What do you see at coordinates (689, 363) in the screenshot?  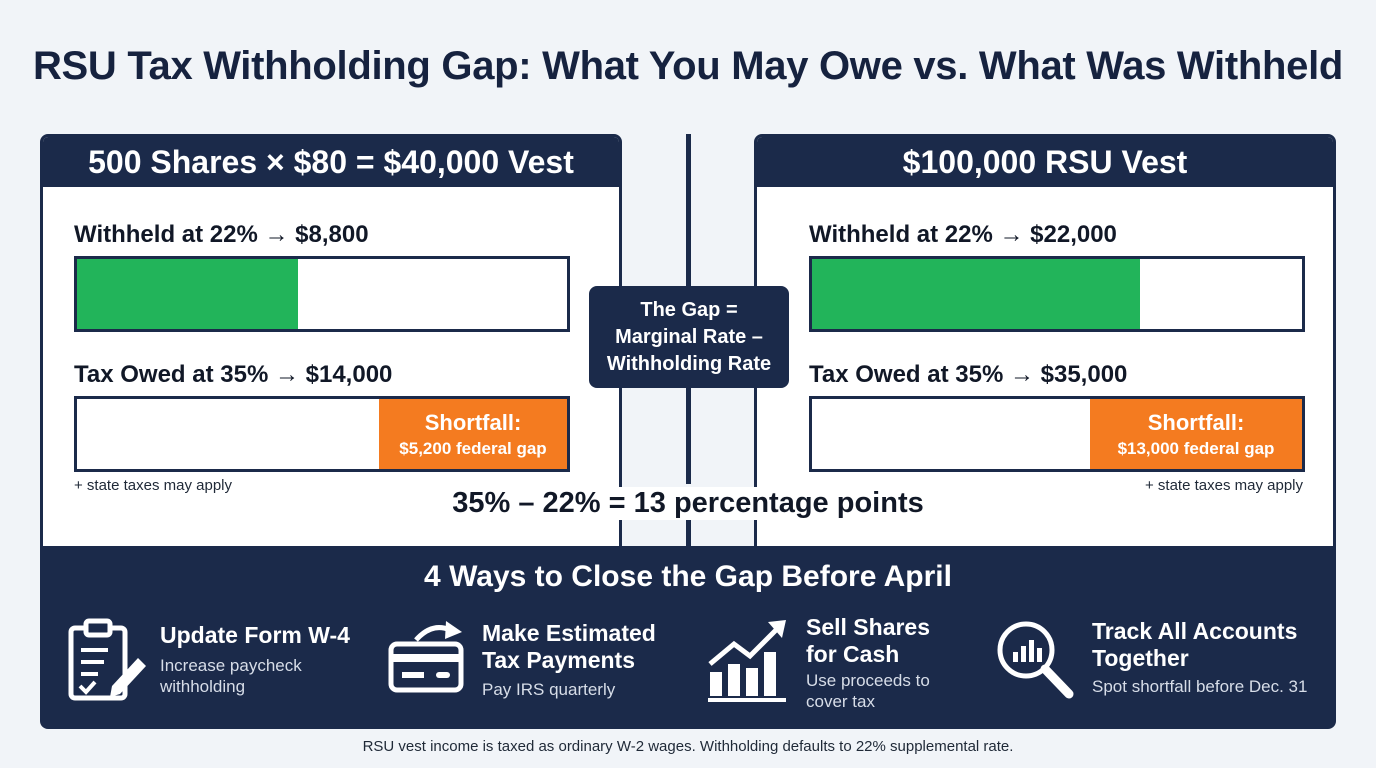 I see `gap-line-3: Withholding Rate` at bounding box center [689, 363].